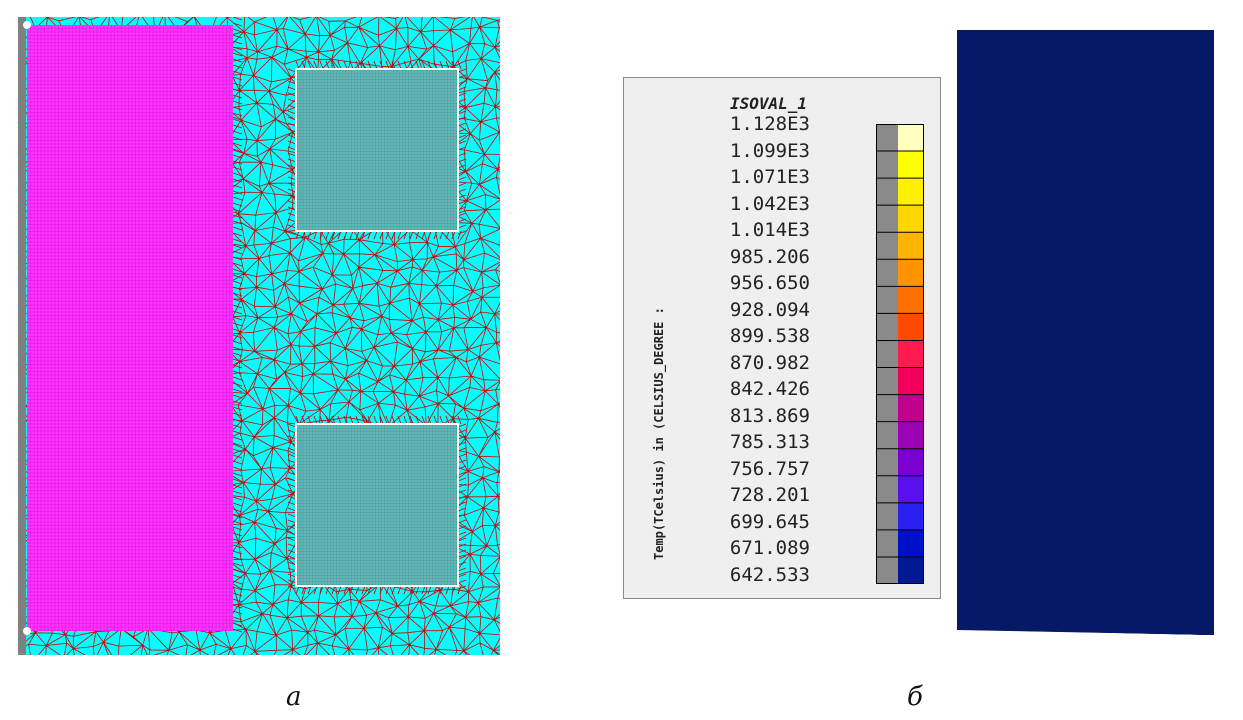  What do you see at coordinates (22, 336) in the screenshot?
I see `left-boundary-strip` at bounding box center [22, 336].